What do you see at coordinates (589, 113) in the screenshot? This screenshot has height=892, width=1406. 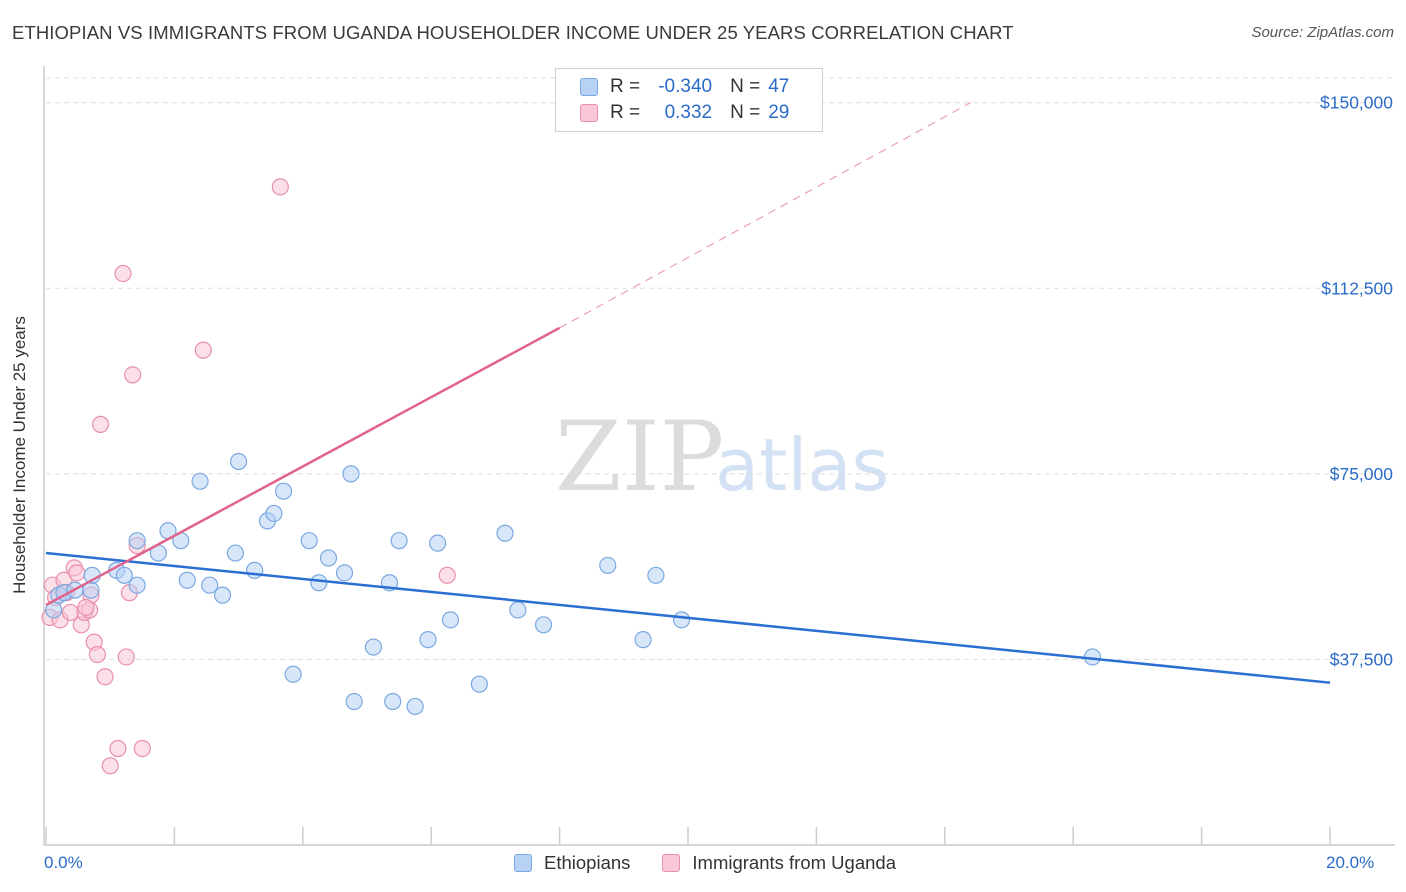 I see `uganda-swatch` at bounding box center [589, 113].